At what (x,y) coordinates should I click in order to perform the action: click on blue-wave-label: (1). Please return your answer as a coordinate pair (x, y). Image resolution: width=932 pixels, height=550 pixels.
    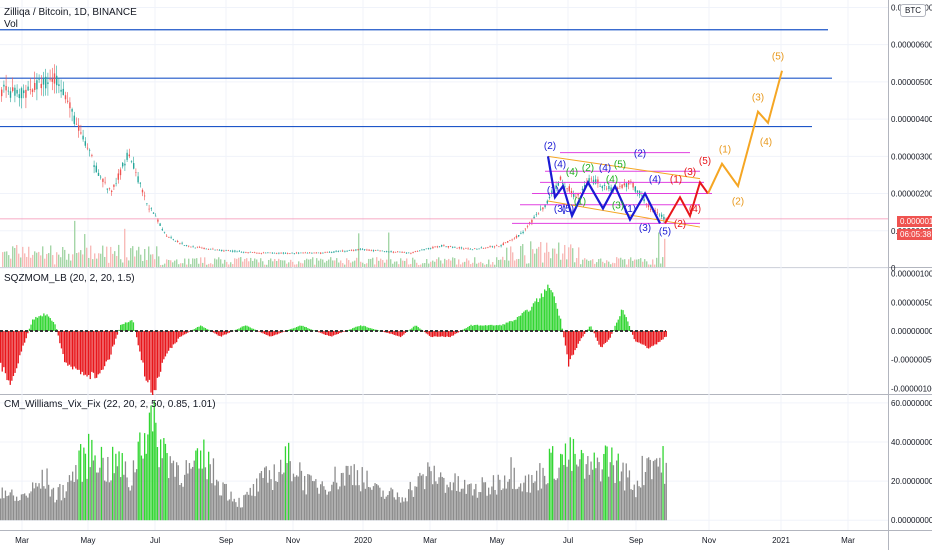
    Looking at the image, I should click on (630, 209).